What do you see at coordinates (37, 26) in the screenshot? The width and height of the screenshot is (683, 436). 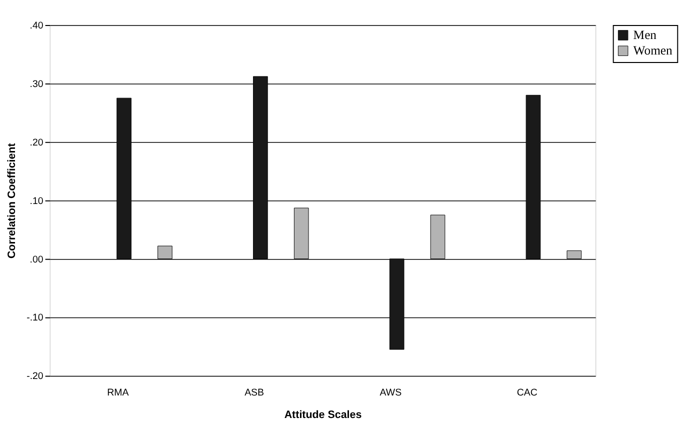 I see `y-tick-label: .40` at bounding box center [37, 26].